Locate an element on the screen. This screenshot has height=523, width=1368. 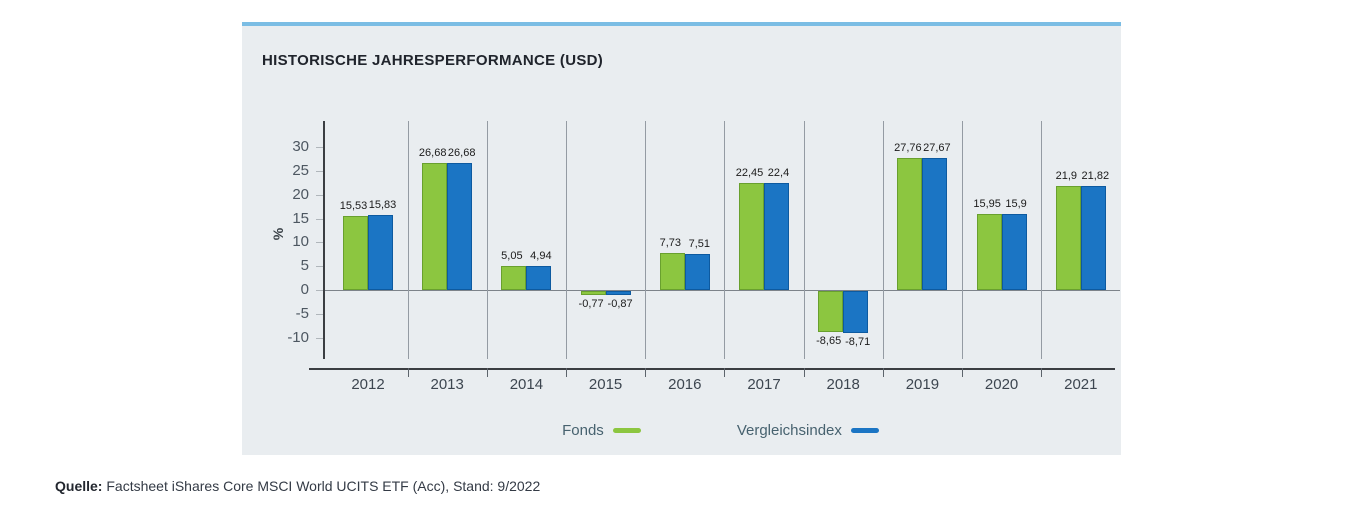
y-tick-label: 15 is located at coordinates (300, 218).